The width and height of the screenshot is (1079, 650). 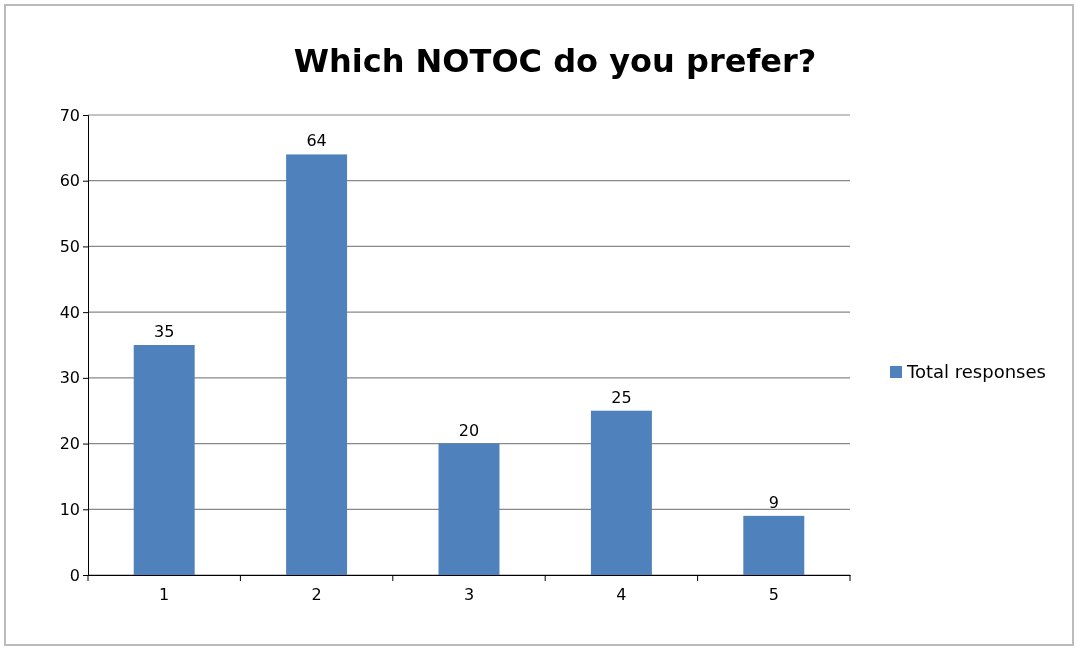 What do you see at coordinates (773, 502) in the screenshot?
I see `data-label: 9` at bounding box center [773, 502].